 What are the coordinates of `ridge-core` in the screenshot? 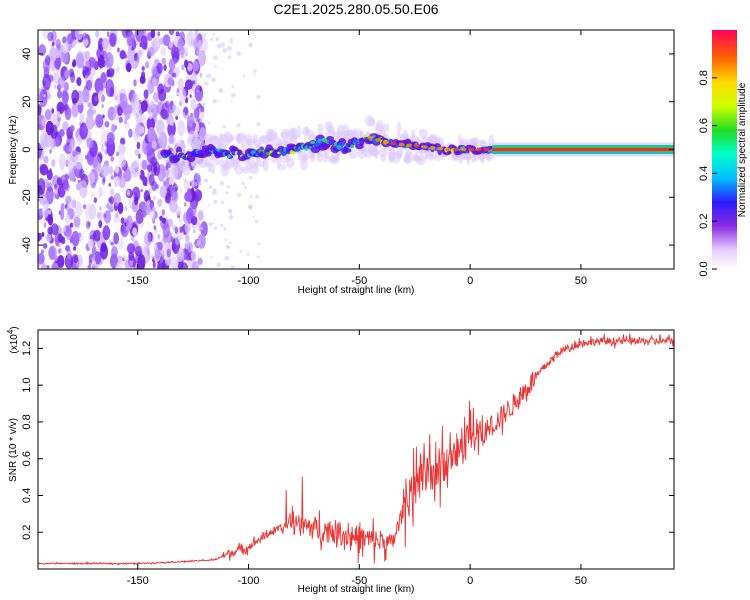 It's located at (283, 153).